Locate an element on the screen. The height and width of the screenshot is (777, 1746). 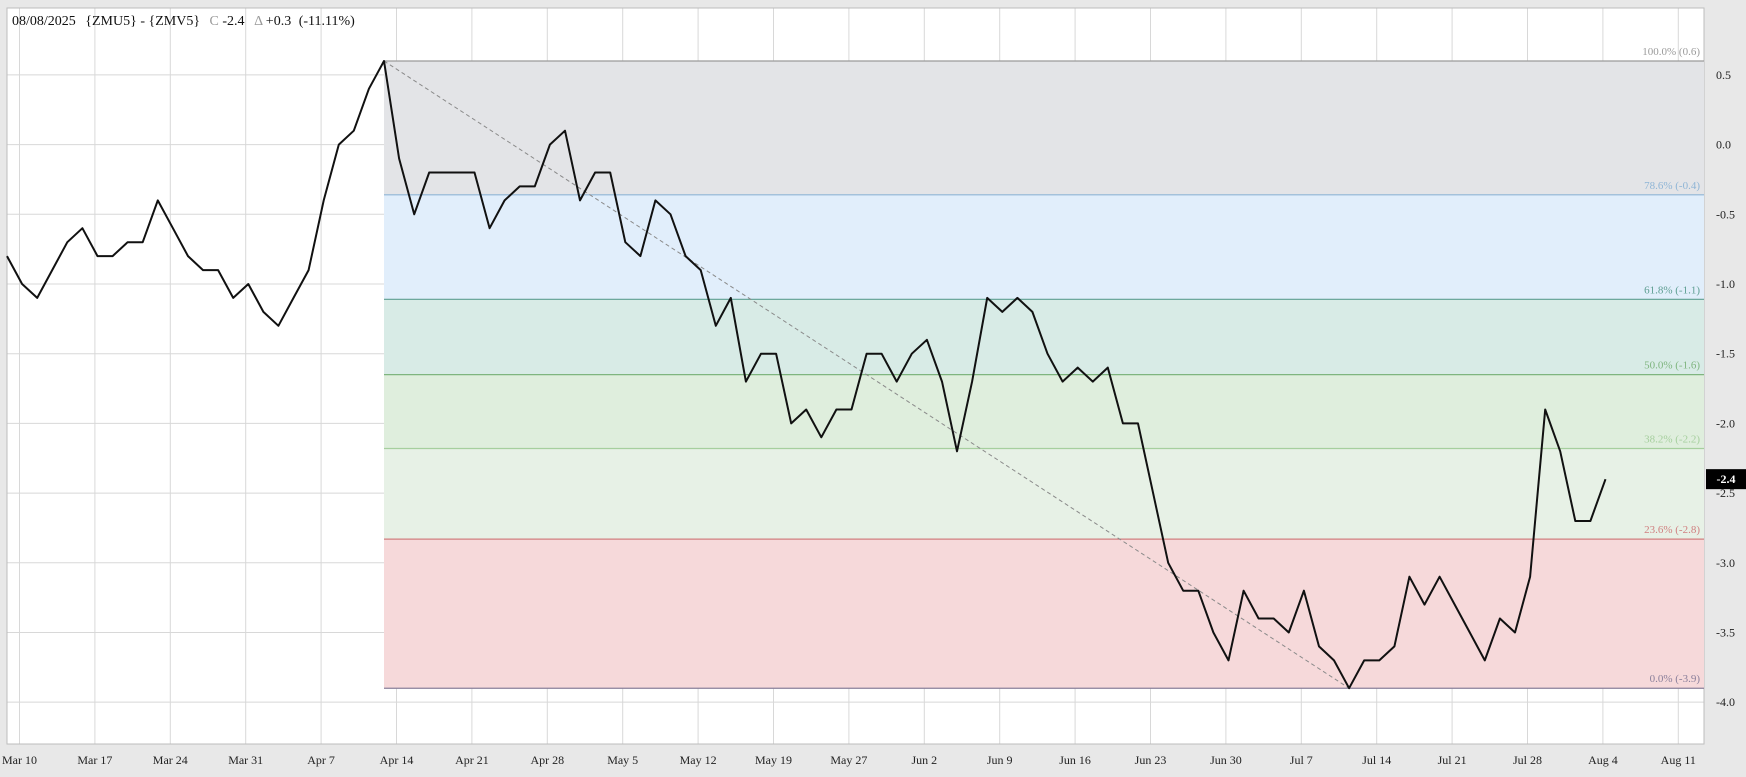
y-tick-label: -4.0 is located at coordinates (1725, 702).